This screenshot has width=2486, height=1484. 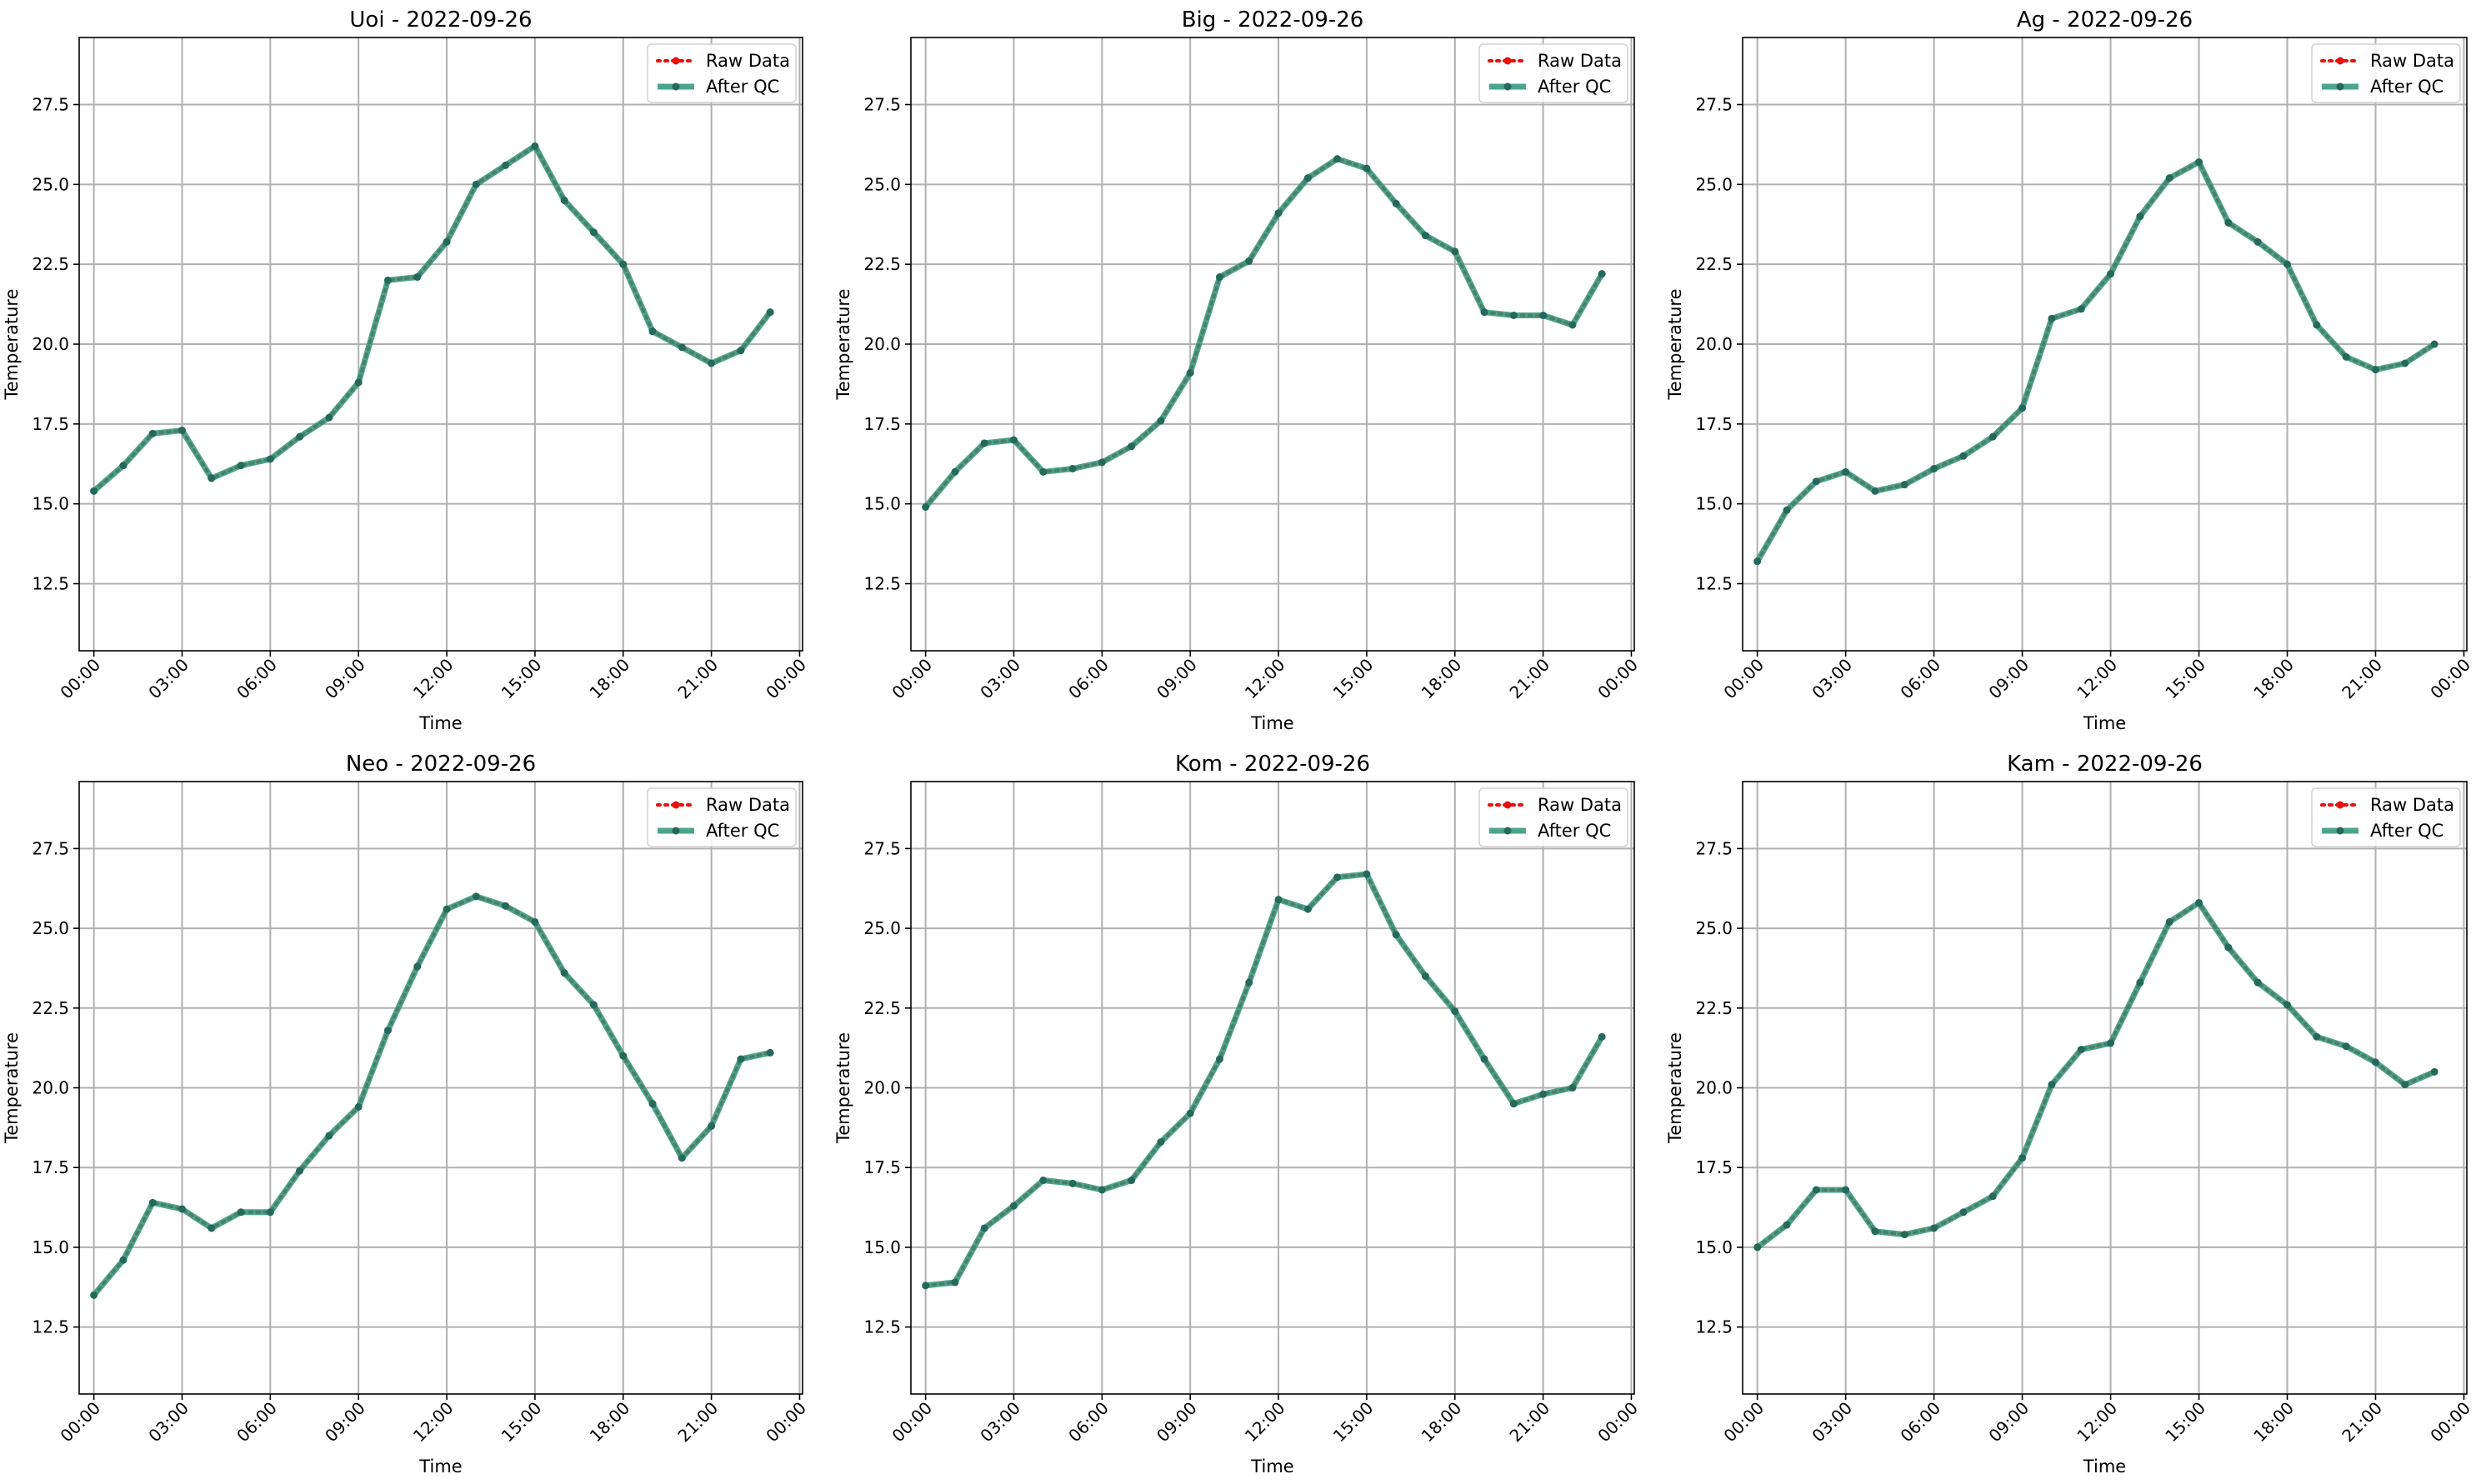 I want to click on y-tick-label: 17.5, so click(x=1714, y=1167).